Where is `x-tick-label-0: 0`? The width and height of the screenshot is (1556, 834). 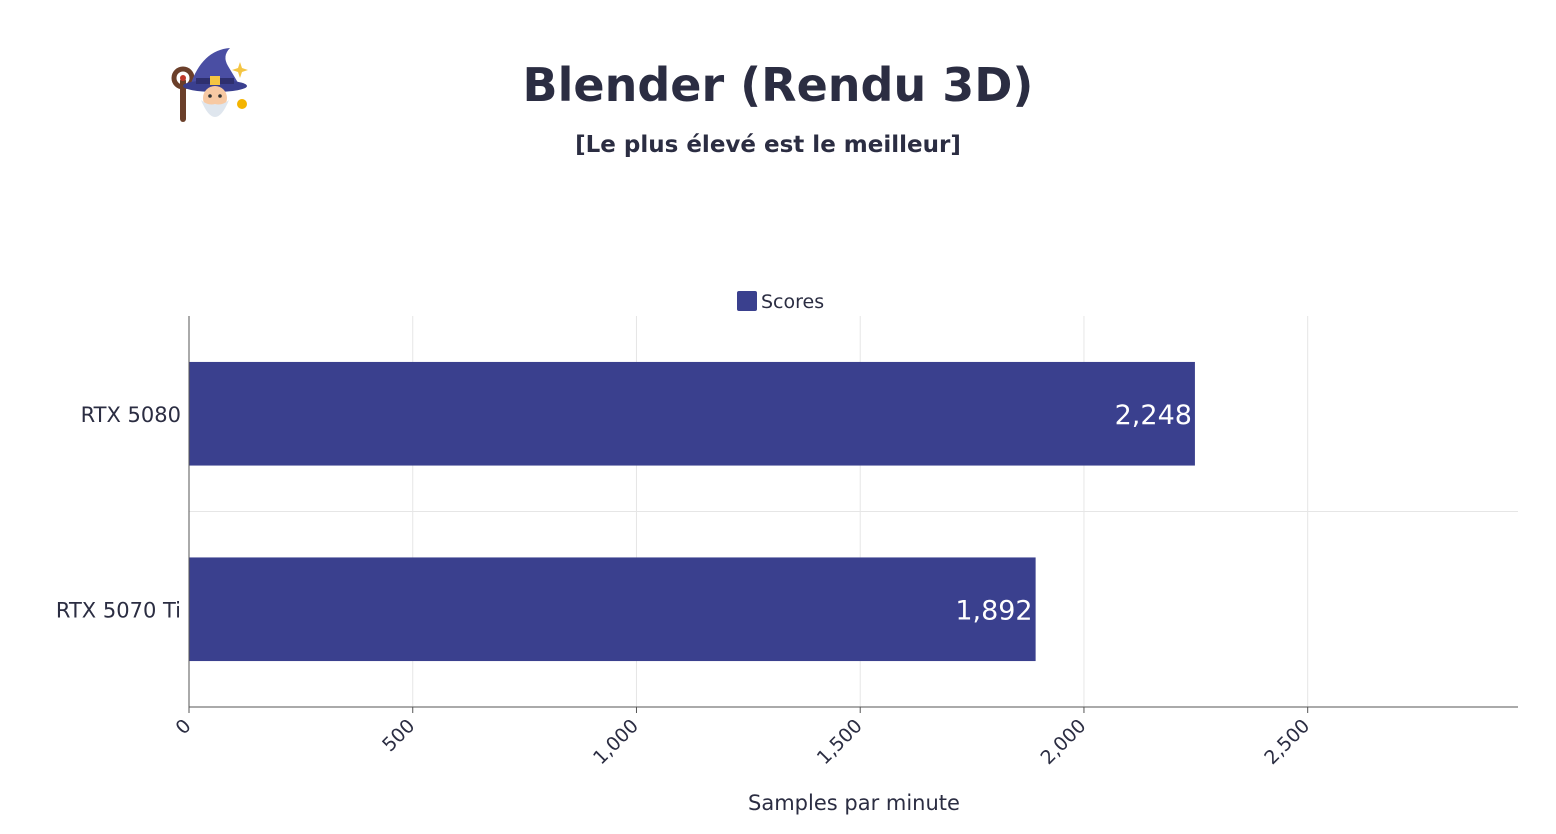 x-tick-label-0: 0 is located at coordinates (183, 727).